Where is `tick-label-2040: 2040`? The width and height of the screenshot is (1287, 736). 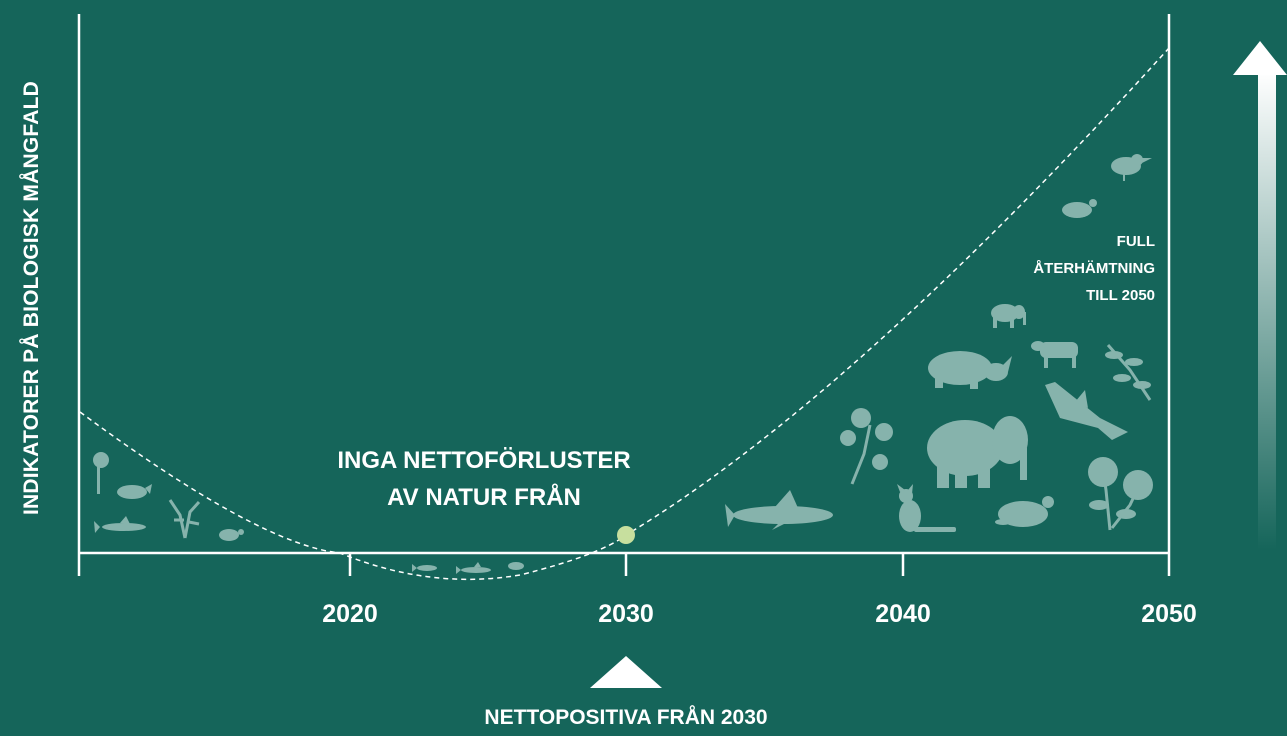
tick-label-2040: 2040 is located at coordinates (903, 614).